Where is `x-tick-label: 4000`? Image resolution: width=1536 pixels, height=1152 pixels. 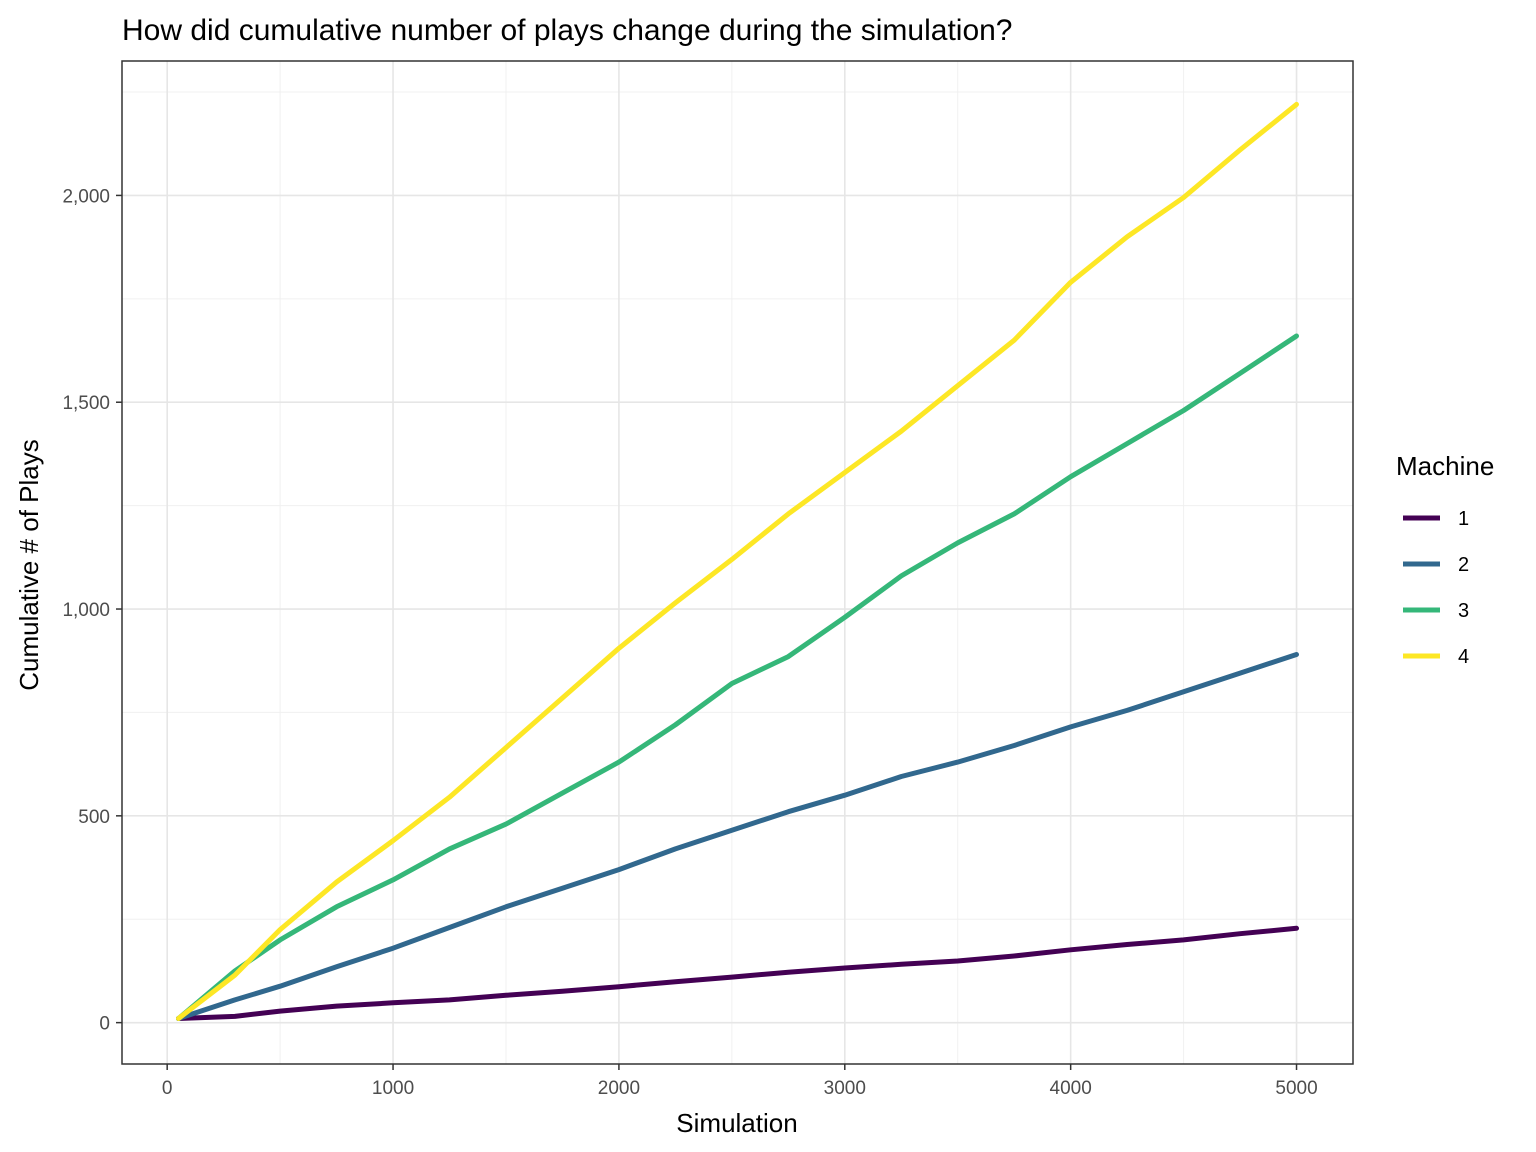 x-tick-label: 4000 is located at coordinates (1071, 1088).